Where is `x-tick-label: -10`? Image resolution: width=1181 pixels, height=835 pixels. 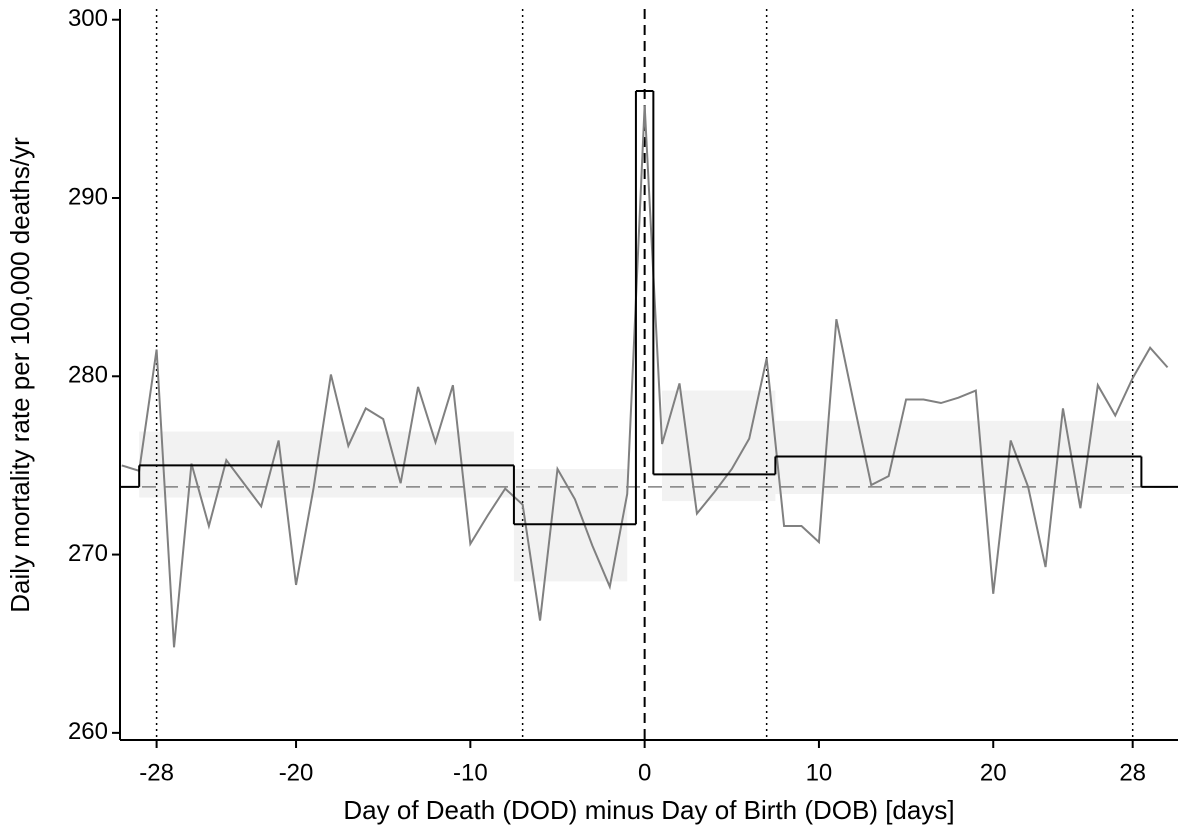 x-tick-label: -10 is located at coordinates (470, 772).